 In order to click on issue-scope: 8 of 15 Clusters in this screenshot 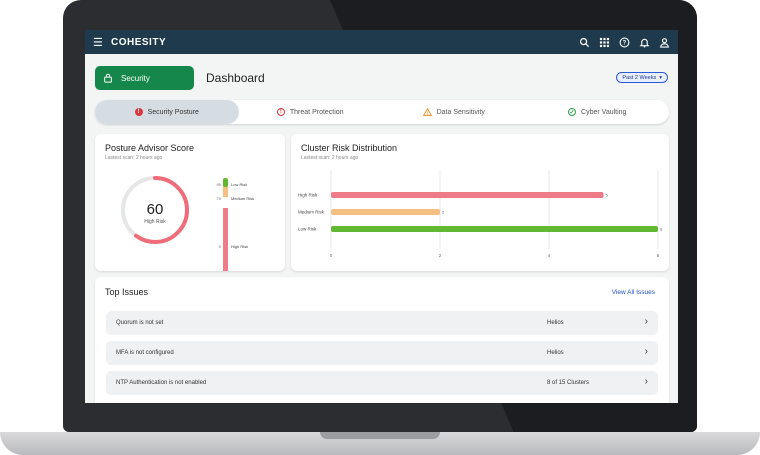, I will do `click(568, 383)`.